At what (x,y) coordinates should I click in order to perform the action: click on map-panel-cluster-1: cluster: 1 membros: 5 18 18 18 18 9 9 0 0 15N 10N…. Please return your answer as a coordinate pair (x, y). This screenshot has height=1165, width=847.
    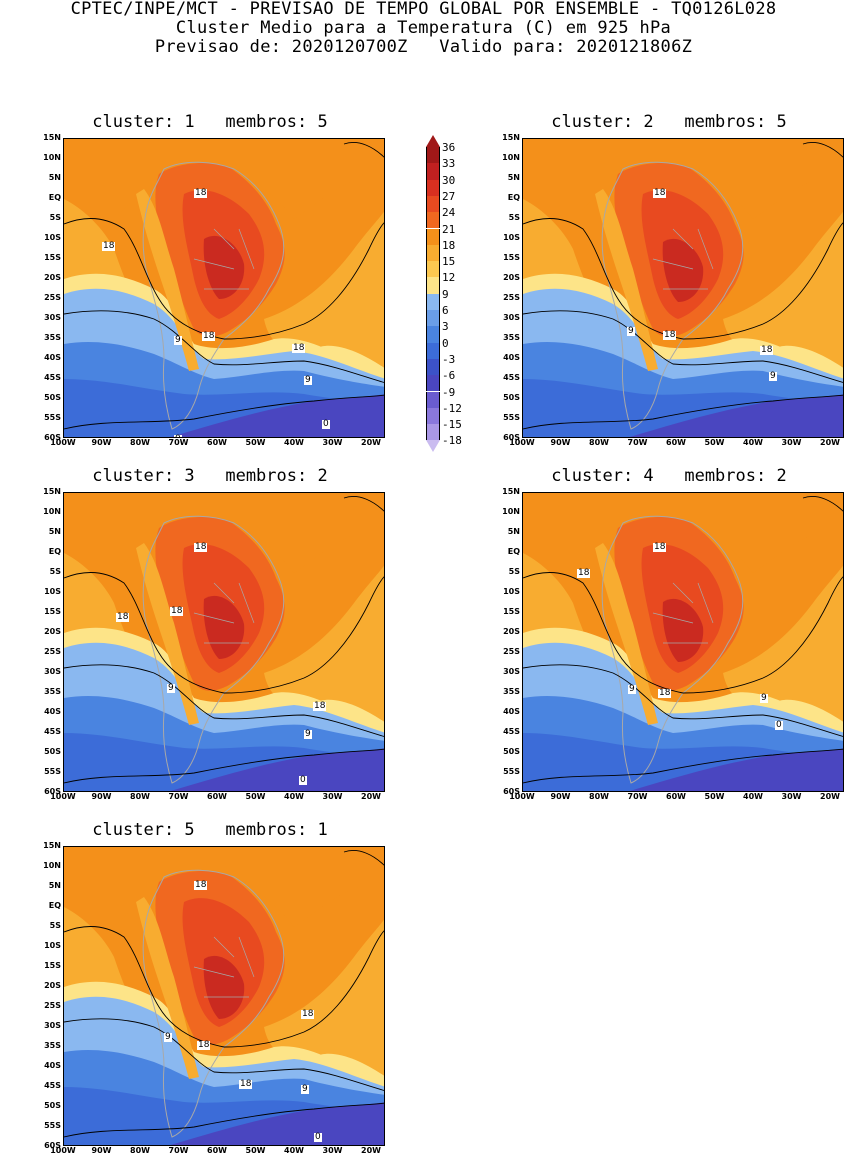
    Looking at the image, I should click on (210, 284).